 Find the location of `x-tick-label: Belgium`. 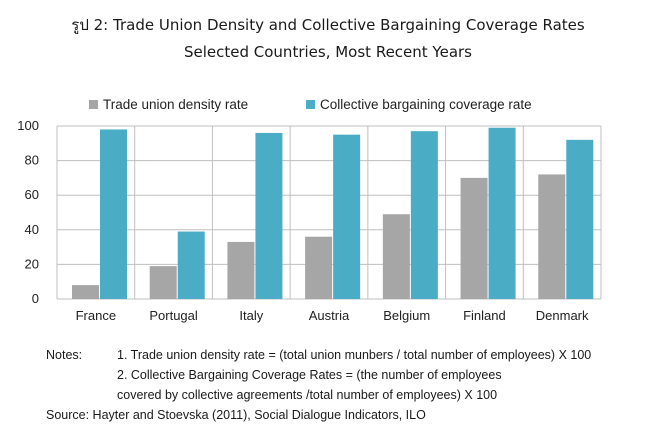

x-tick-label: Belgium is located at coordinates (406, 315).